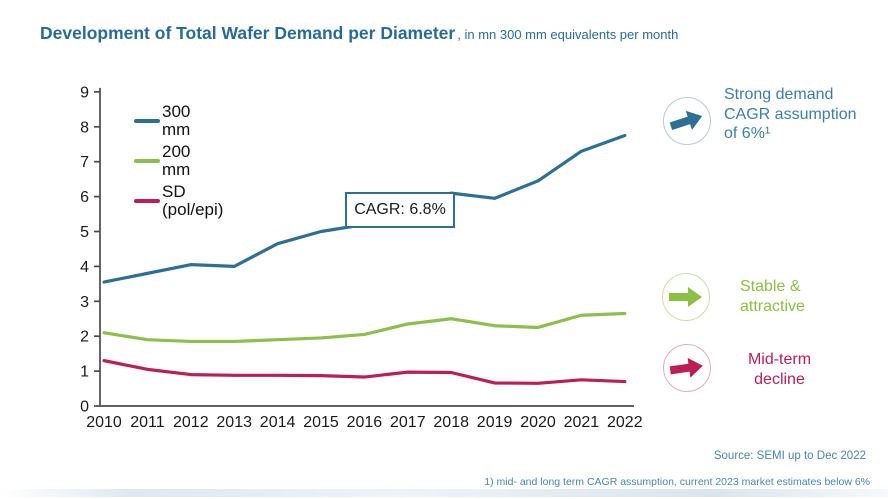  I want to click on legend-item-200mm: 200 mm, so click(162, 161).